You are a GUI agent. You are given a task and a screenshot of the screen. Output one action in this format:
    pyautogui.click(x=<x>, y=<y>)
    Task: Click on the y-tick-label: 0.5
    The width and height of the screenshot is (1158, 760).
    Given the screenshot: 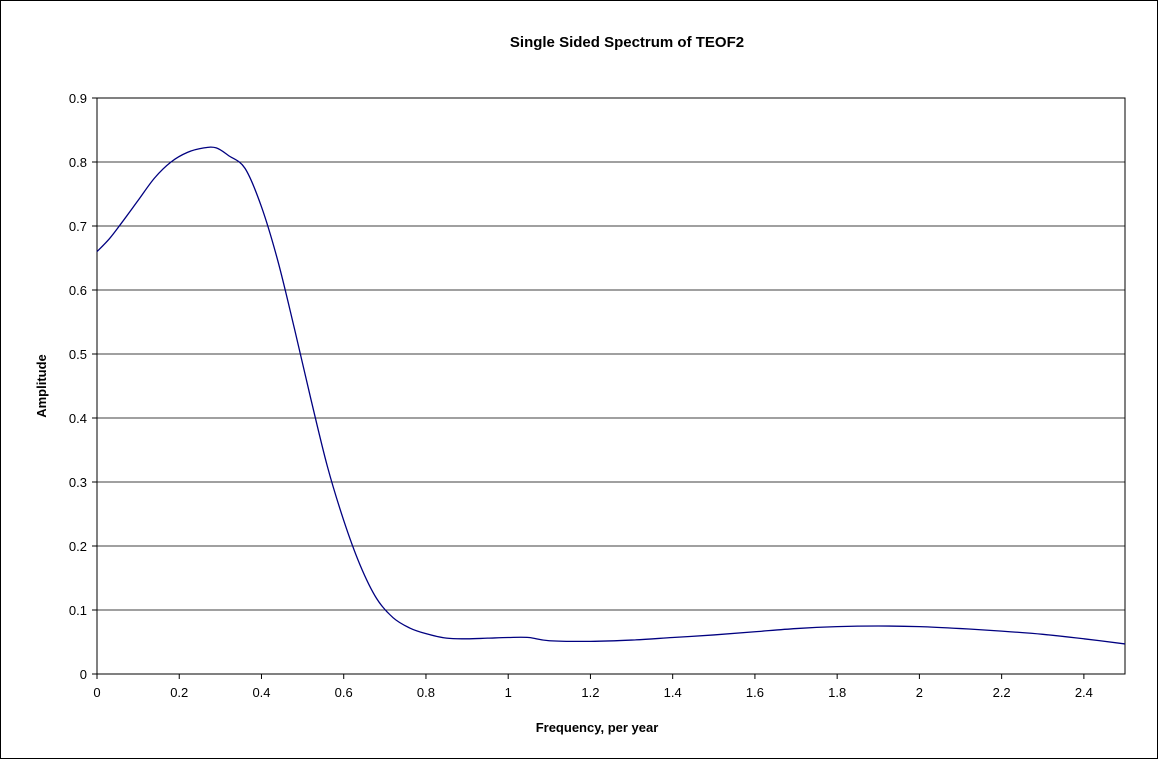 What is the action you would take?
    pyautogui.click(x=78, y=354)
    